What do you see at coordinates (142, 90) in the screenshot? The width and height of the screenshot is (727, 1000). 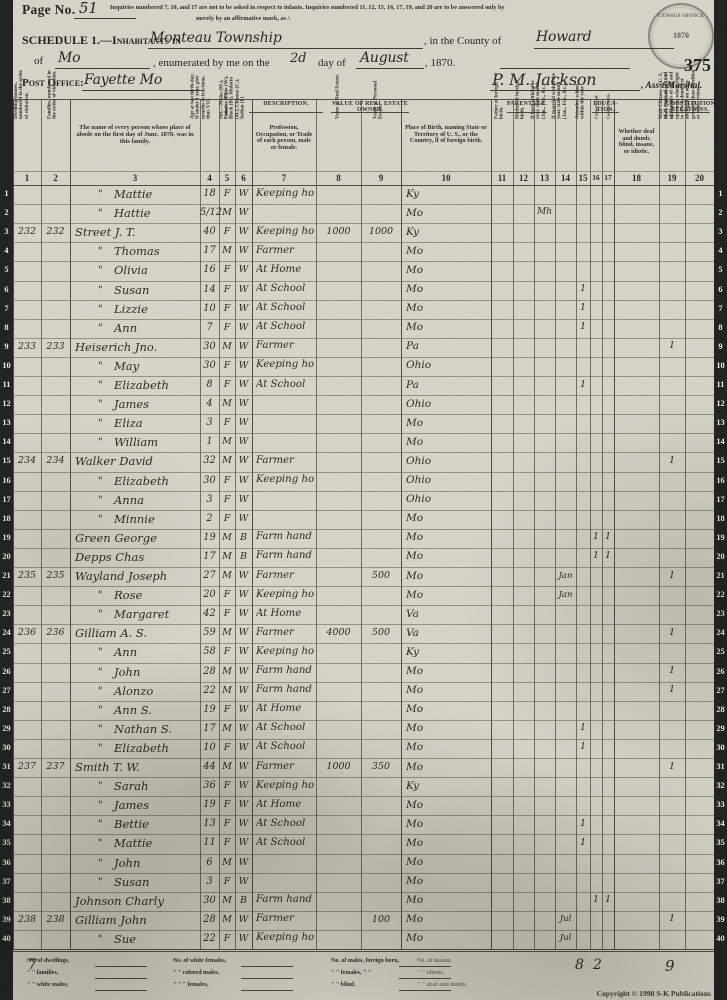 I see `post-office-rule` at bounding box center [142, 90].